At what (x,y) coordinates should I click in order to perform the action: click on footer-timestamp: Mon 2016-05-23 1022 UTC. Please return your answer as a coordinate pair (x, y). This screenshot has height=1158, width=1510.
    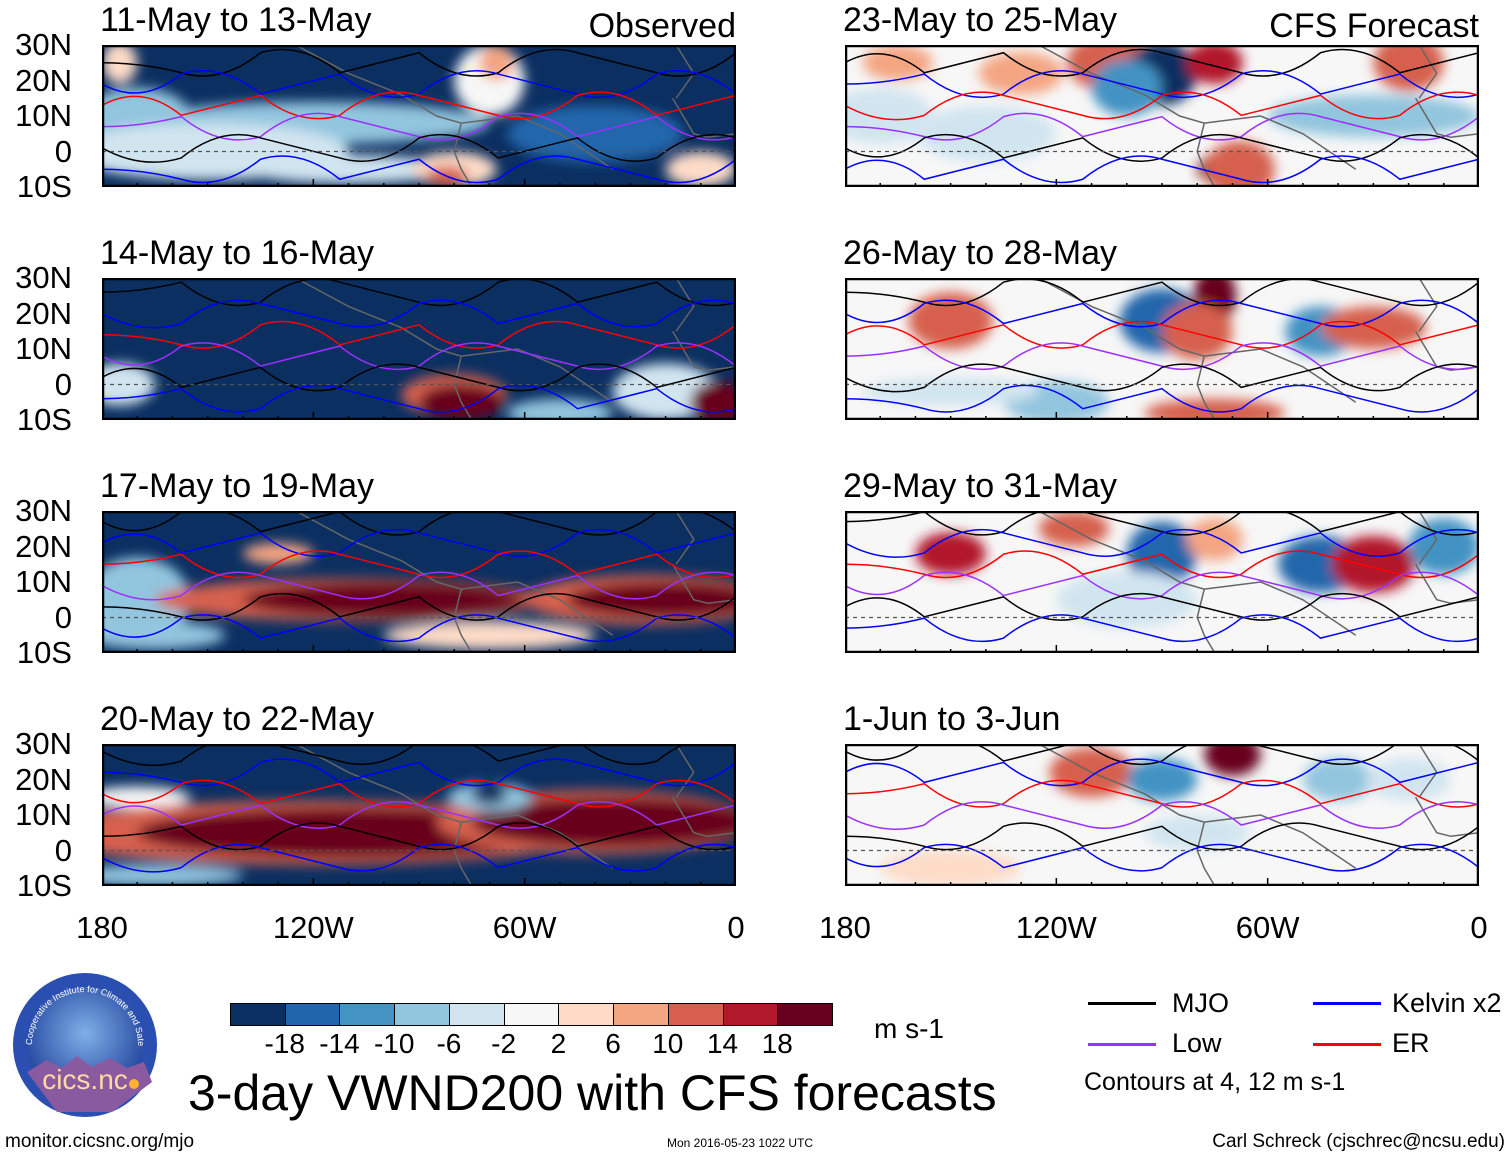
    Looking at the image, I should click on (740, 1143).